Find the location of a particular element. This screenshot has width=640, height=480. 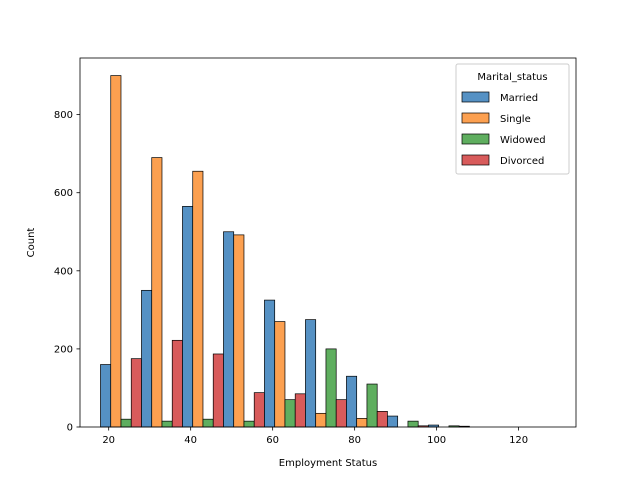

legend-items: Married Single Widowed Divorced is located at coordinates (503, 129).